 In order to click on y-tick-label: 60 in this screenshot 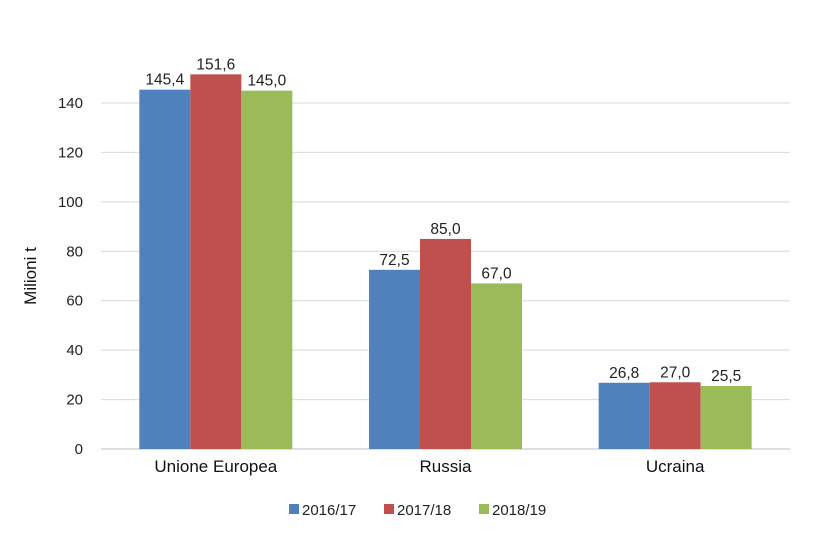, I will do `click(74, 301)`.